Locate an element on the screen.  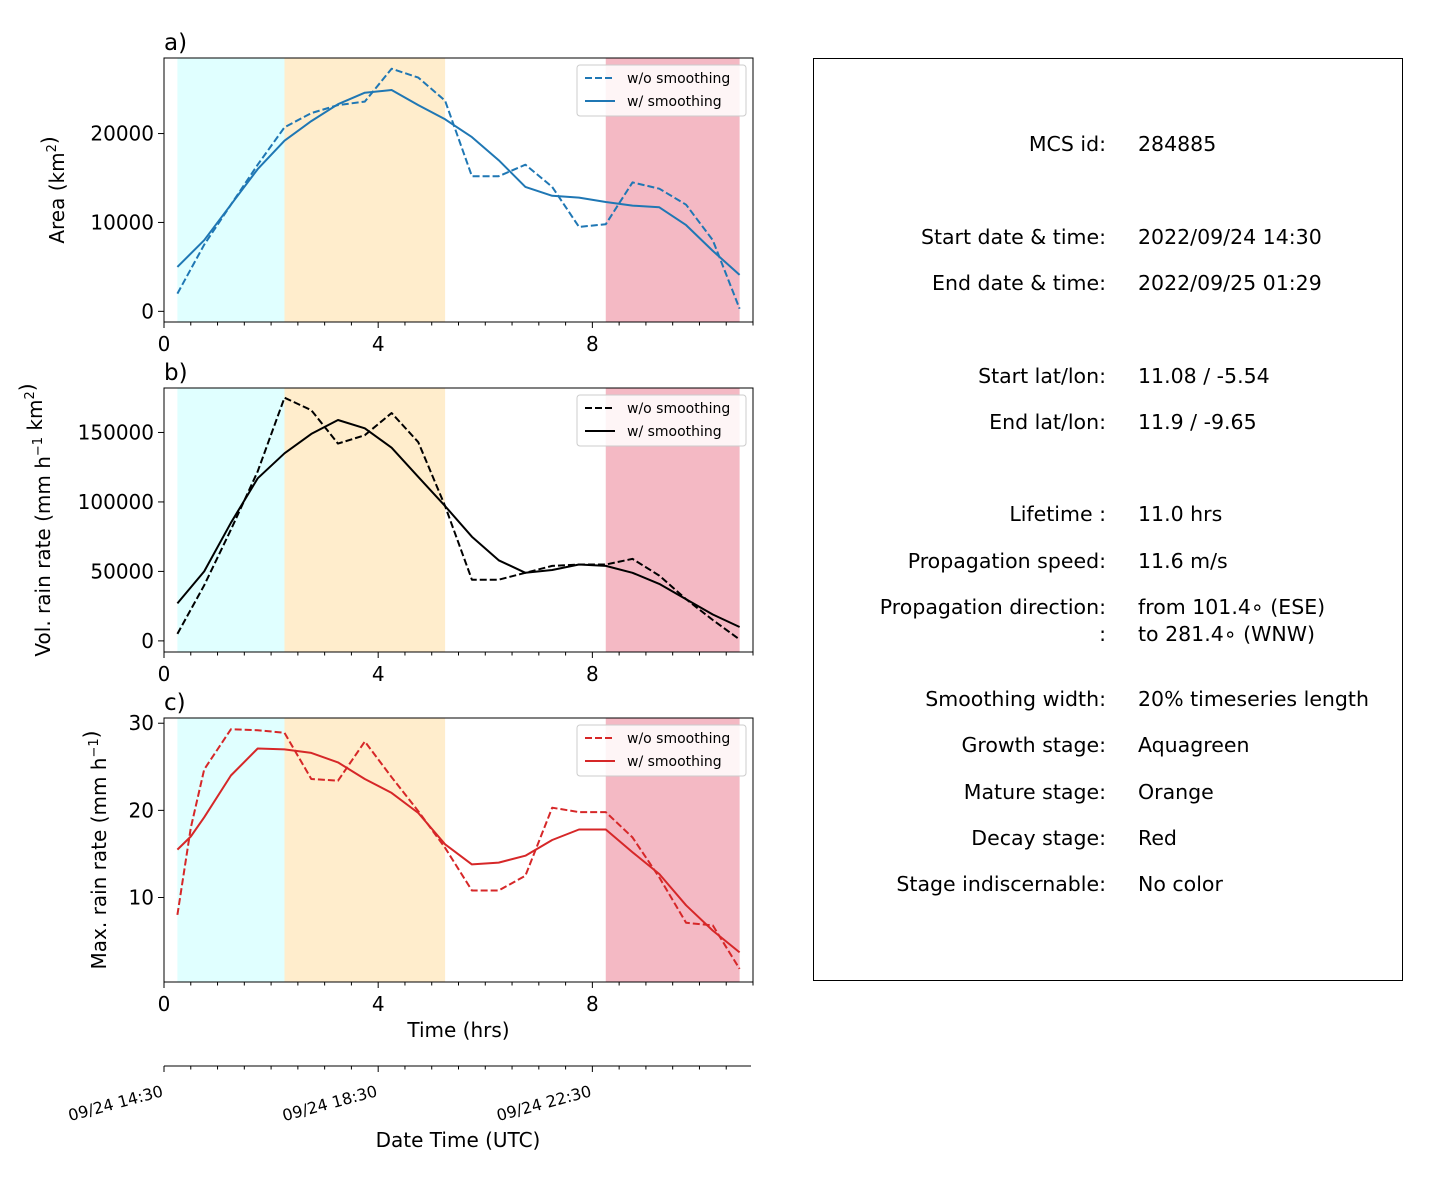
mature-stage-value: Orange is located at coordinates (1176, 792).